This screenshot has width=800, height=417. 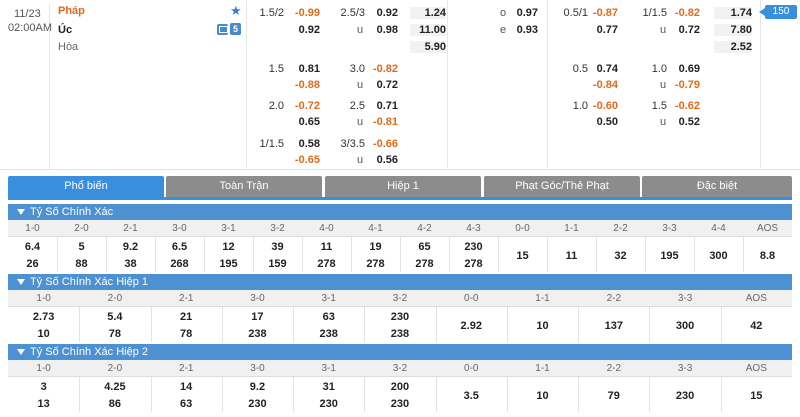 I want to click on score-odd: 65, so click(x=424, y=247).